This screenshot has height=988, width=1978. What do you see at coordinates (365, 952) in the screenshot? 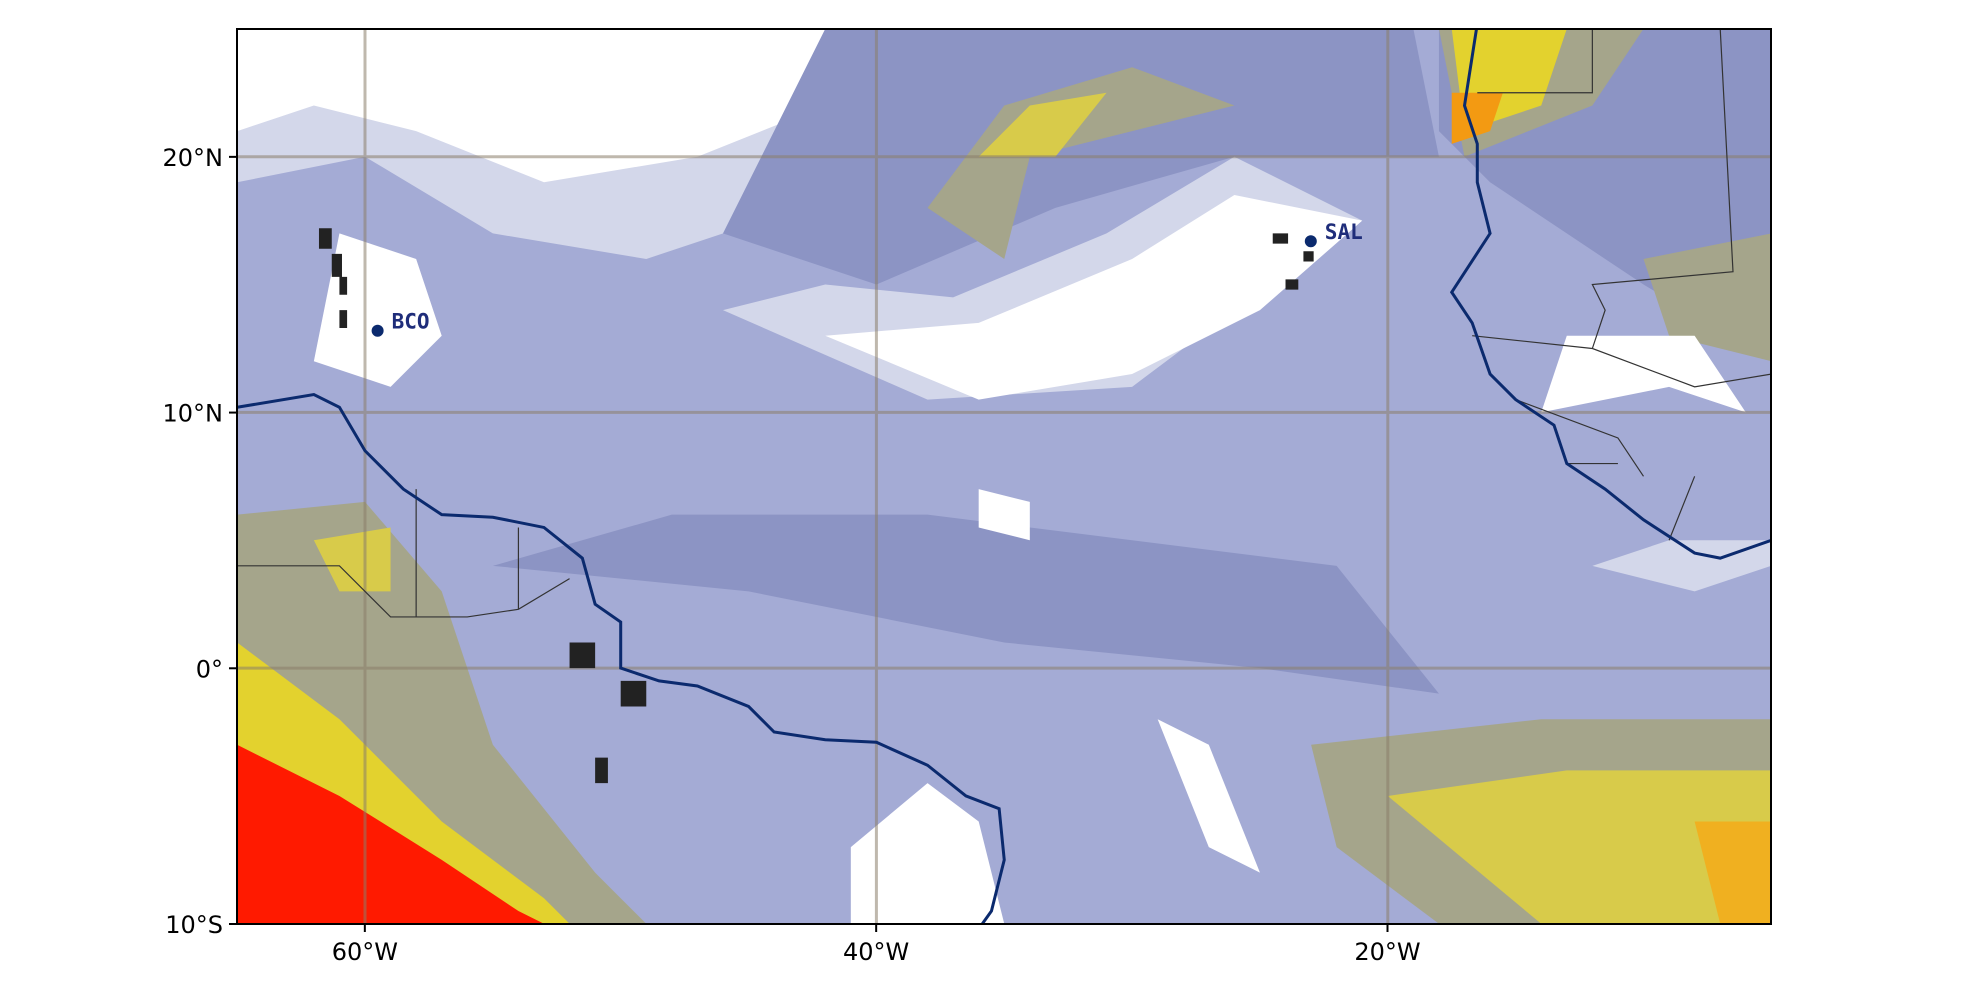
I see `x-tick-label: 60°W` at bounding box center [365, 952].